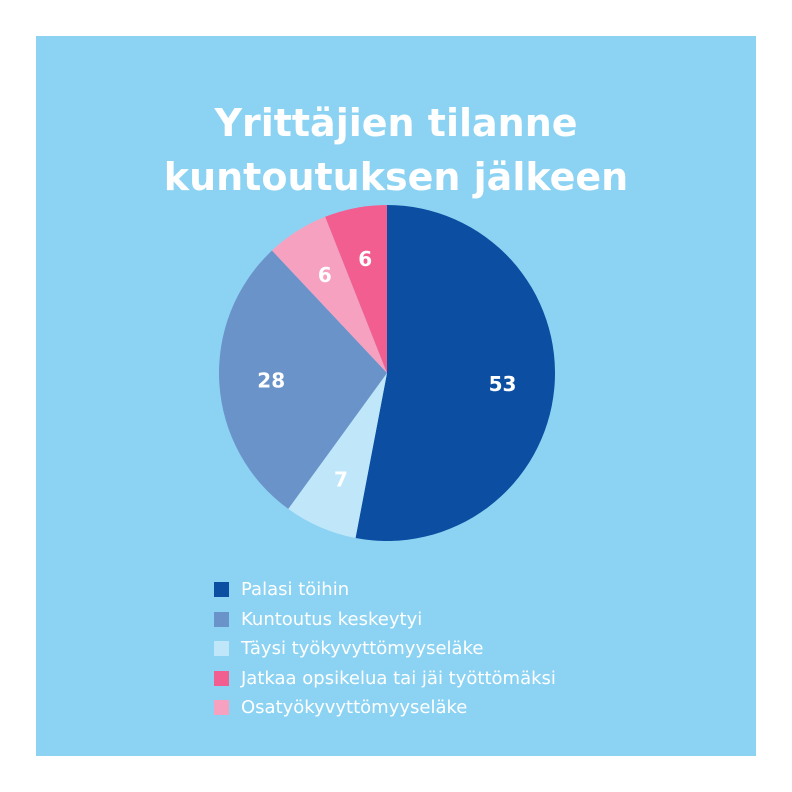 Image resolution: width=792 pixels, height=792 pixels. I want to click on legend-label: Kuntoutus keskeytyi, so click(332, 619).